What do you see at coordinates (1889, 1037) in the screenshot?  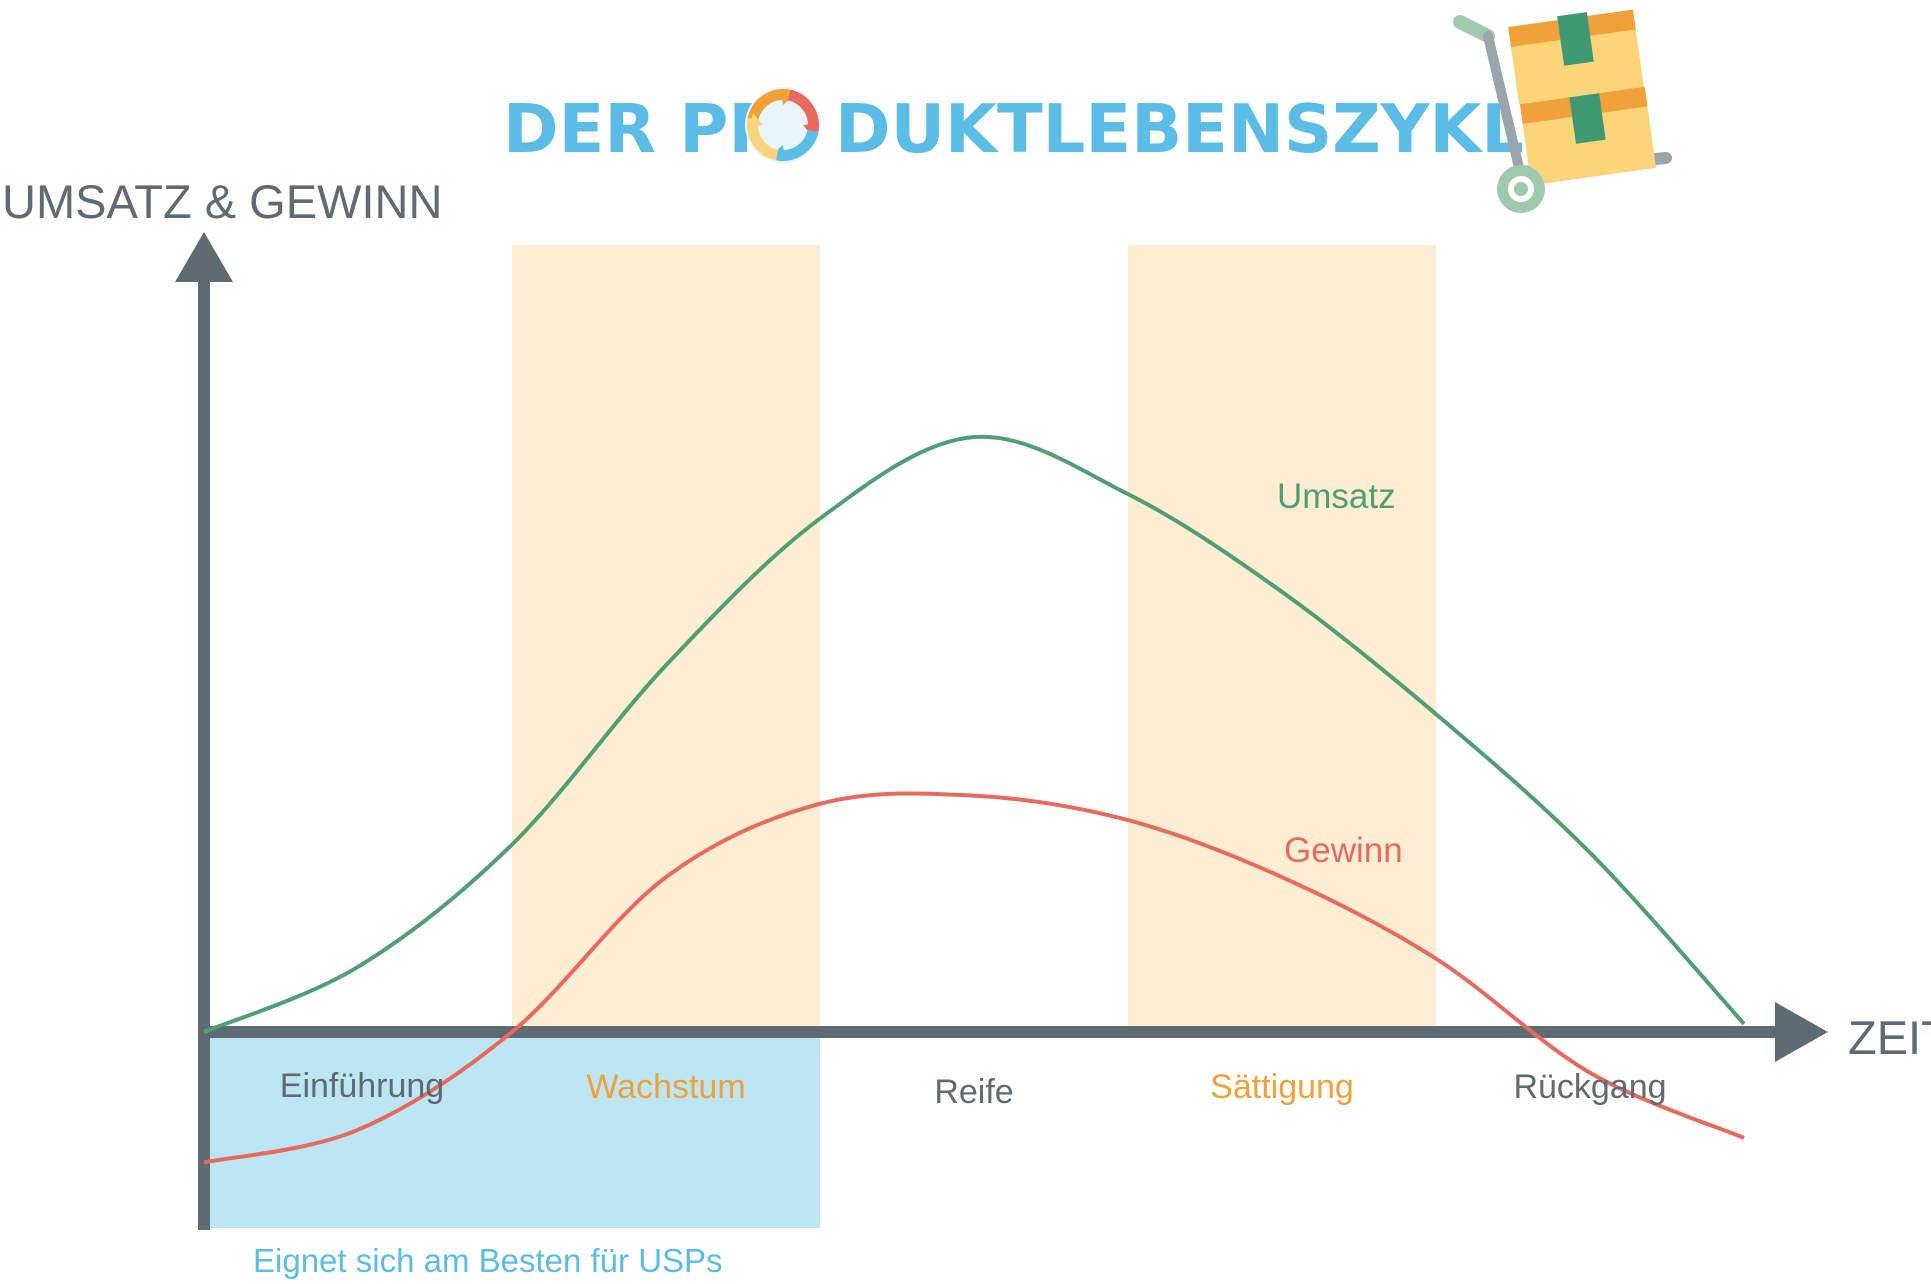 I see `x-axis-label: ZEIT` at bounding box center [1889, 1037].